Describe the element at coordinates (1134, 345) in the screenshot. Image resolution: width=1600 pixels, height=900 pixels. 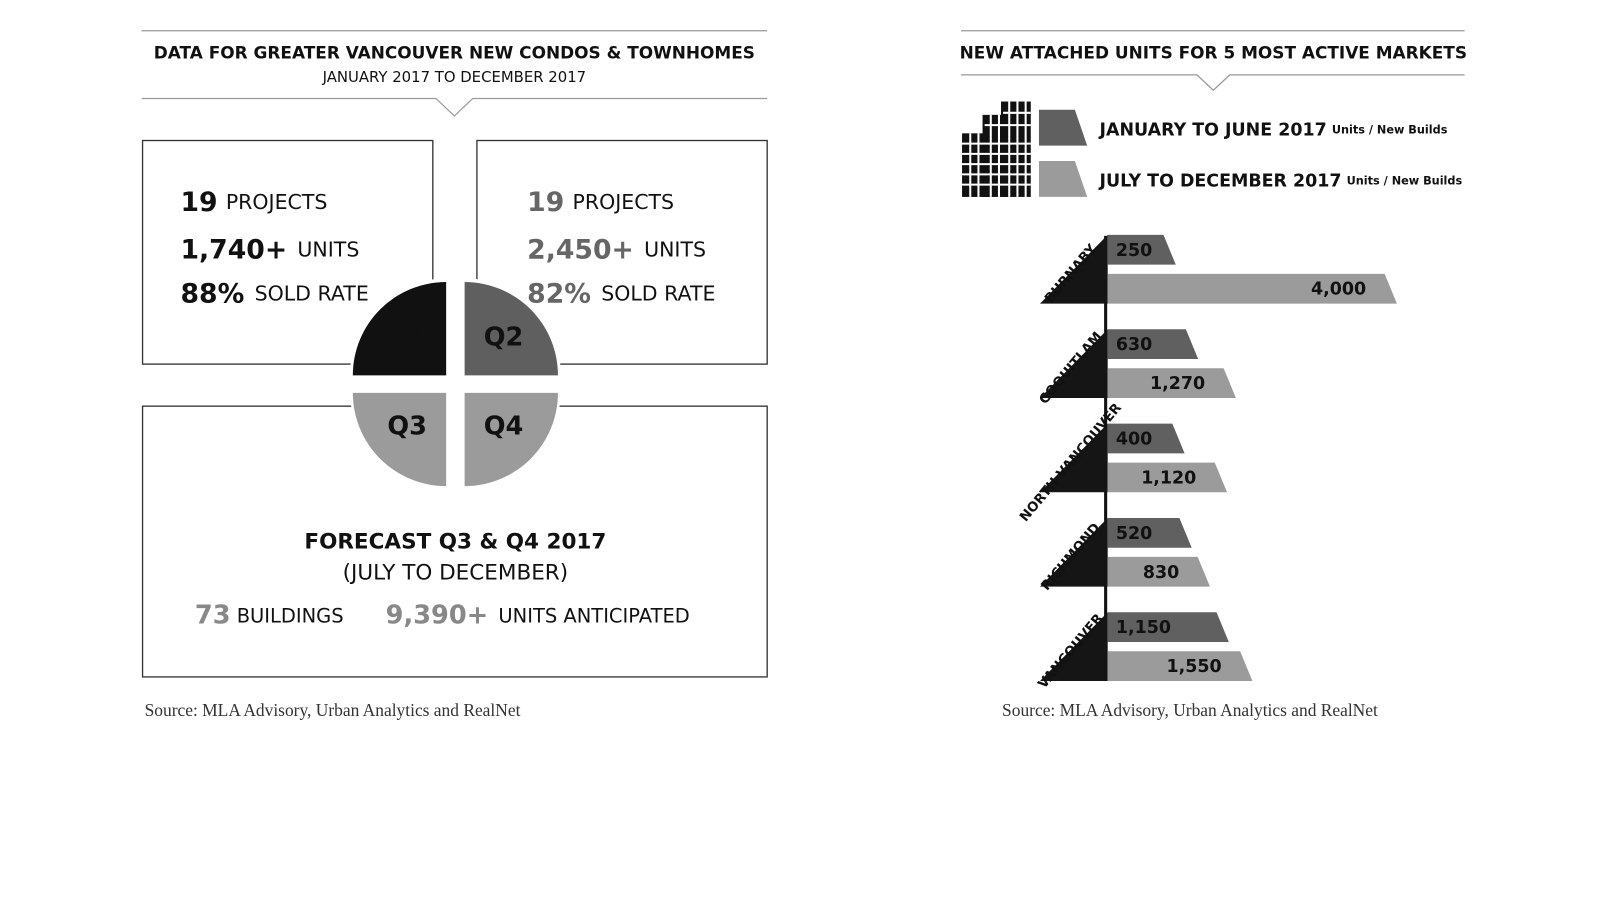
I see `value-label: 630` at that location.